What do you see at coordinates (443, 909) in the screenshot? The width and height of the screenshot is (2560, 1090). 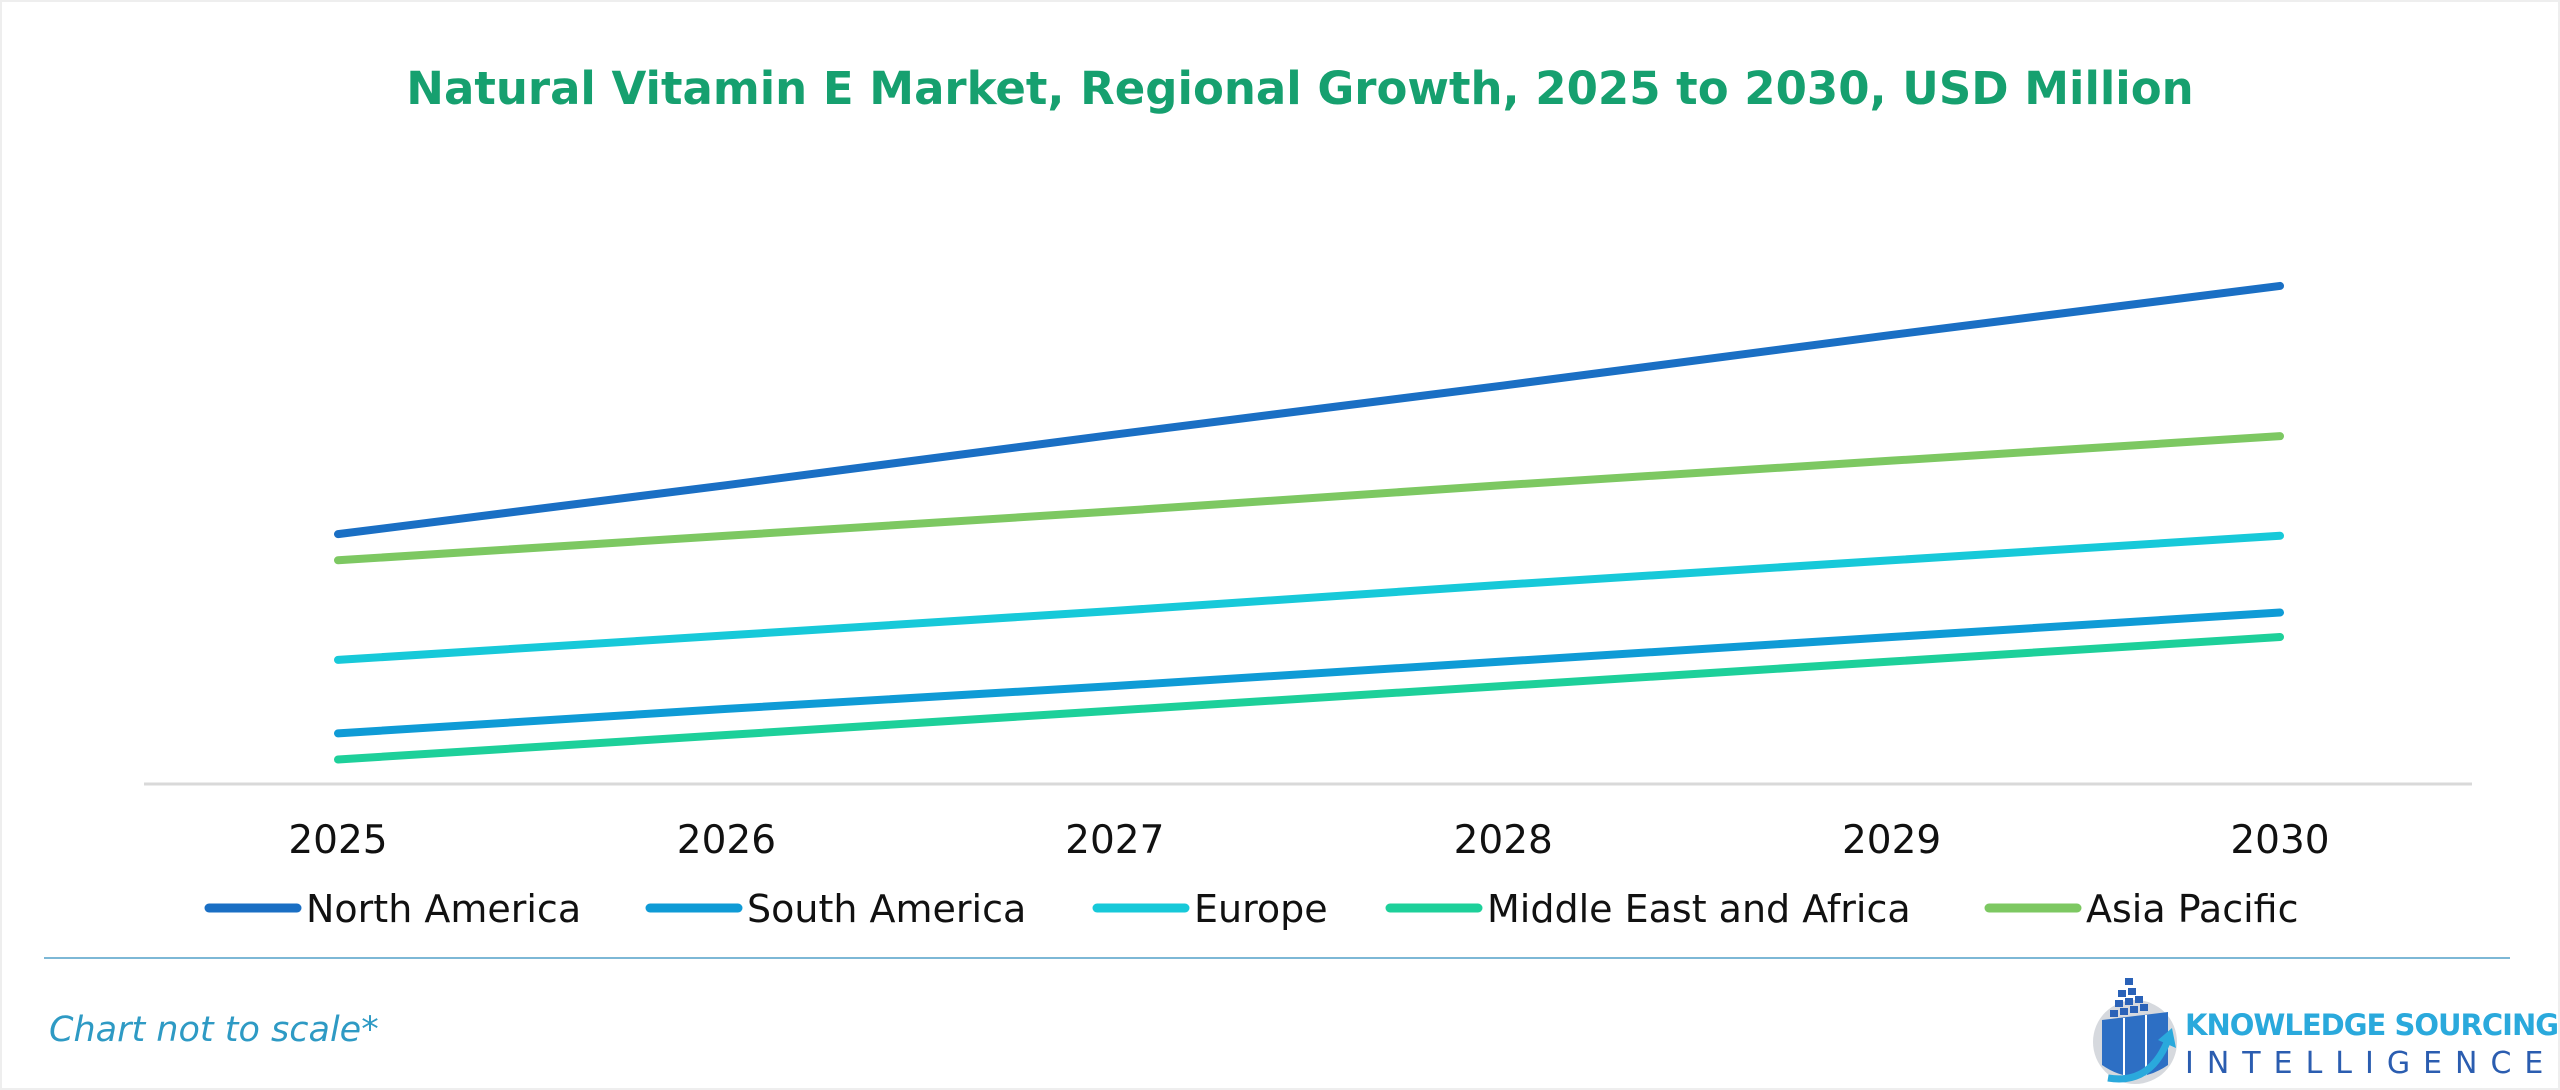 I see `legend-label: North America` at bounding box center [443, 909].